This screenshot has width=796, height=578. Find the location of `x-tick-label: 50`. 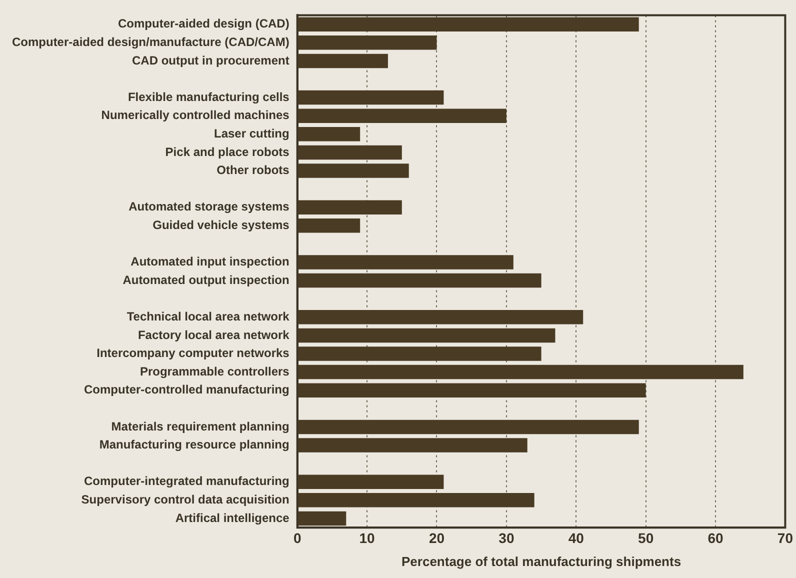

x-tick-label: 50 is located at coordinates (646, 538).